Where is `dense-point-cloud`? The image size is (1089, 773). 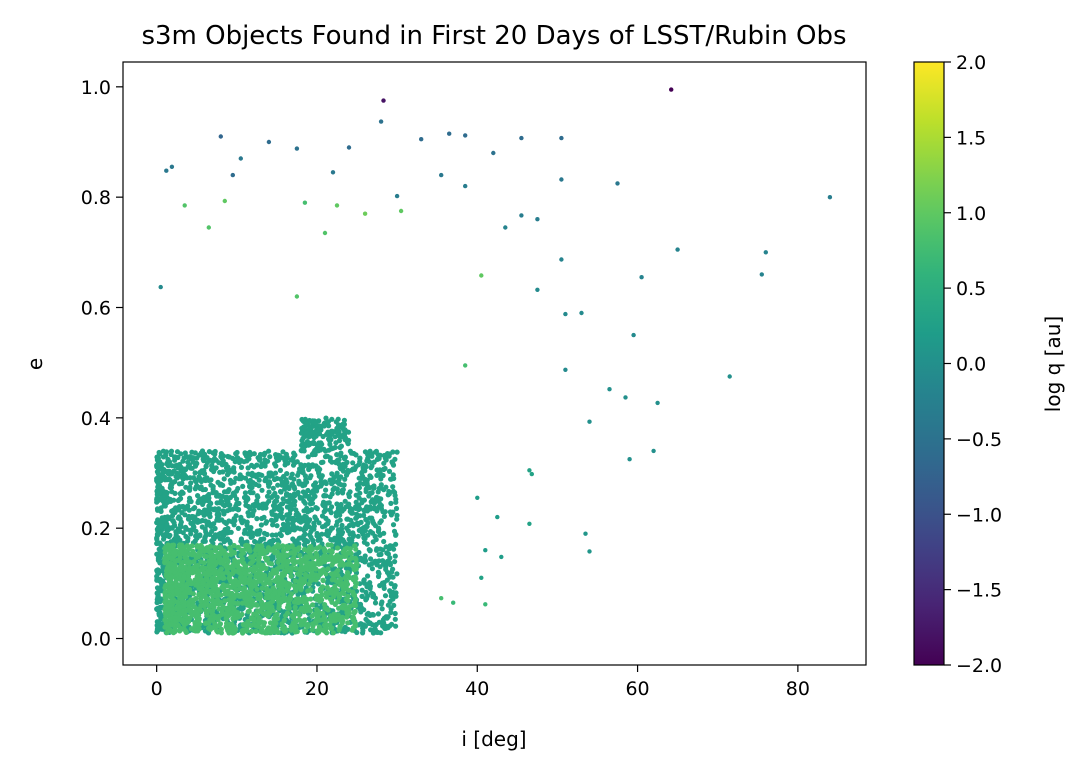 dense-point-cloud is located at coordinates (277, 525).